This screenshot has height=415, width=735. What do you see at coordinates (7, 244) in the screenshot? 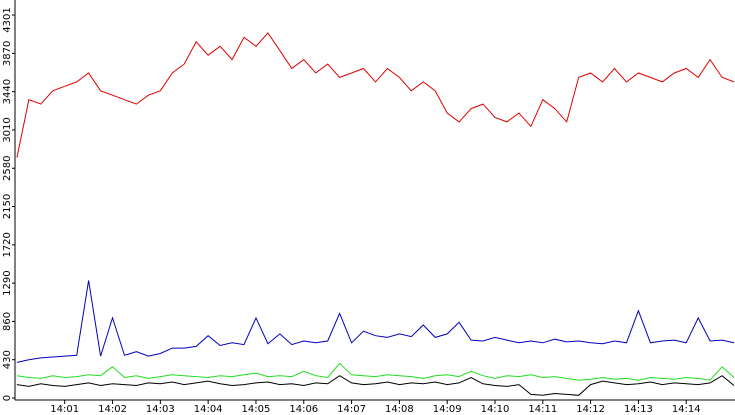
I see `y-tick-label: 1720` at bounding box center [7, 244].